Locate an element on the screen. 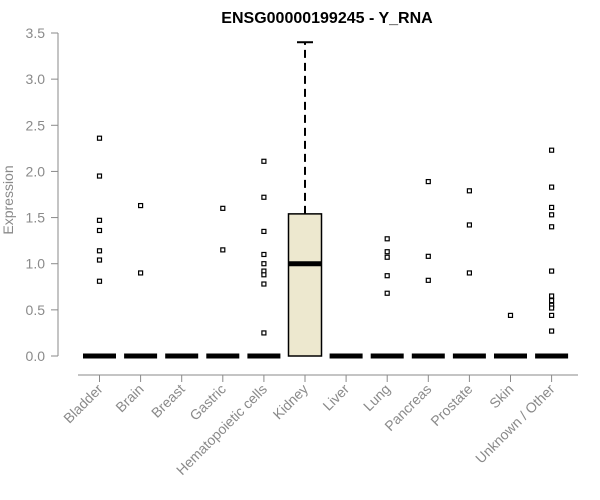  y-tick-label: 0.5 is located at coordinates (36, 310).